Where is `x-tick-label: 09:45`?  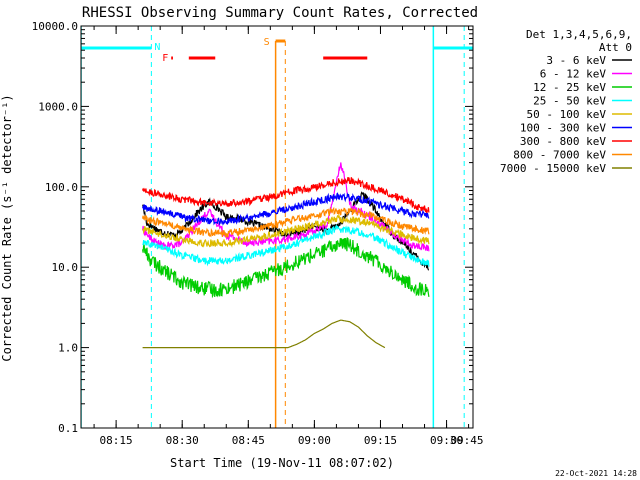 x-tick-label: 09:45 is located at coordinates (466, 440).